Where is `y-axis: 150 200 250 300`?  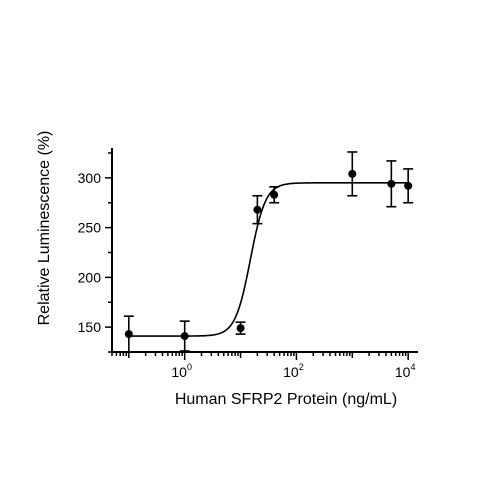 y-axis: 150 200 250 300 is located at coordinates (95, 250).